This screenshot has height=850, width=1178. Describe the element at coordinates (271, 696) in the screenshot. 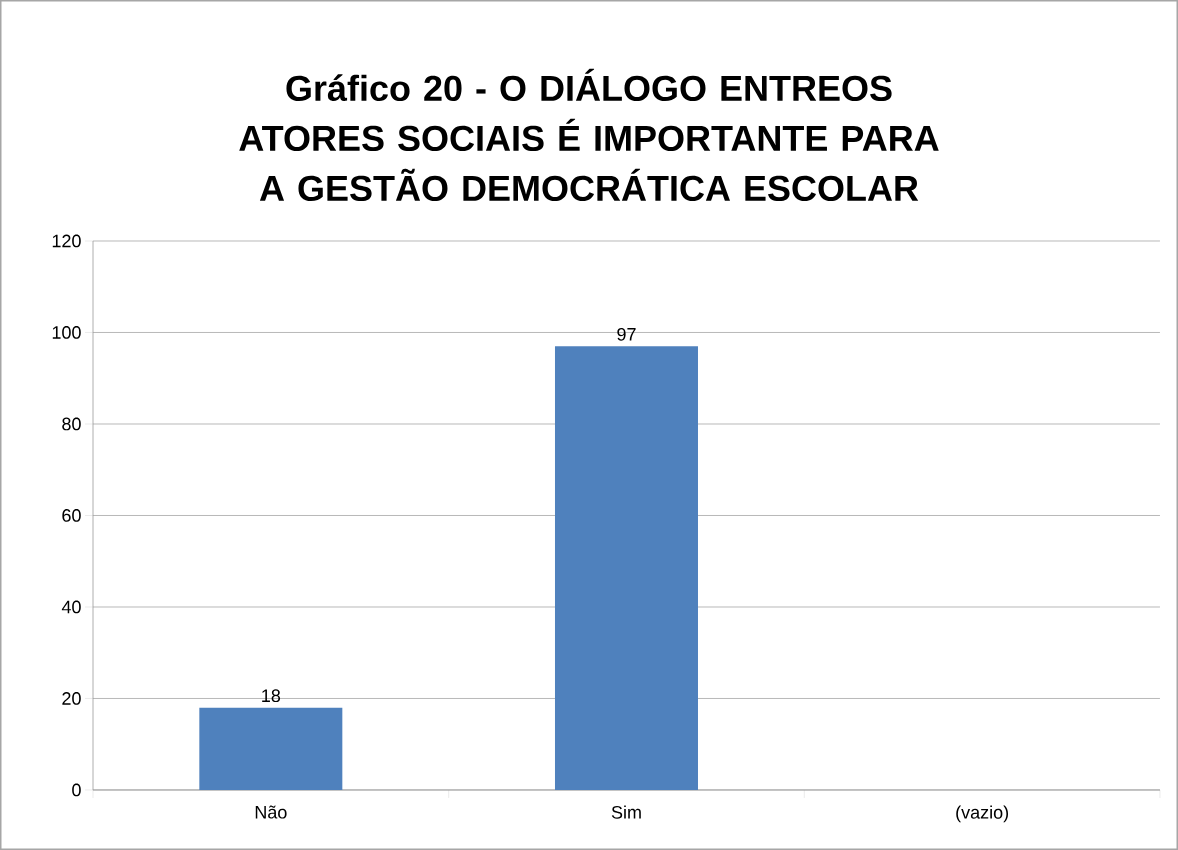

I see `data-label: 18` at that location.